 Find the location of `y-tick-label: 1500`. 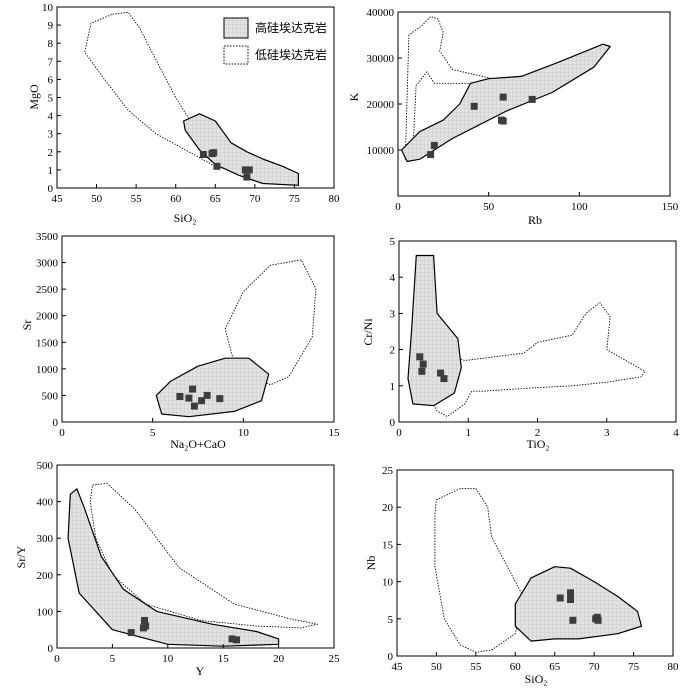

y-tick-label: 1500 is located at coordinates (47, 343).